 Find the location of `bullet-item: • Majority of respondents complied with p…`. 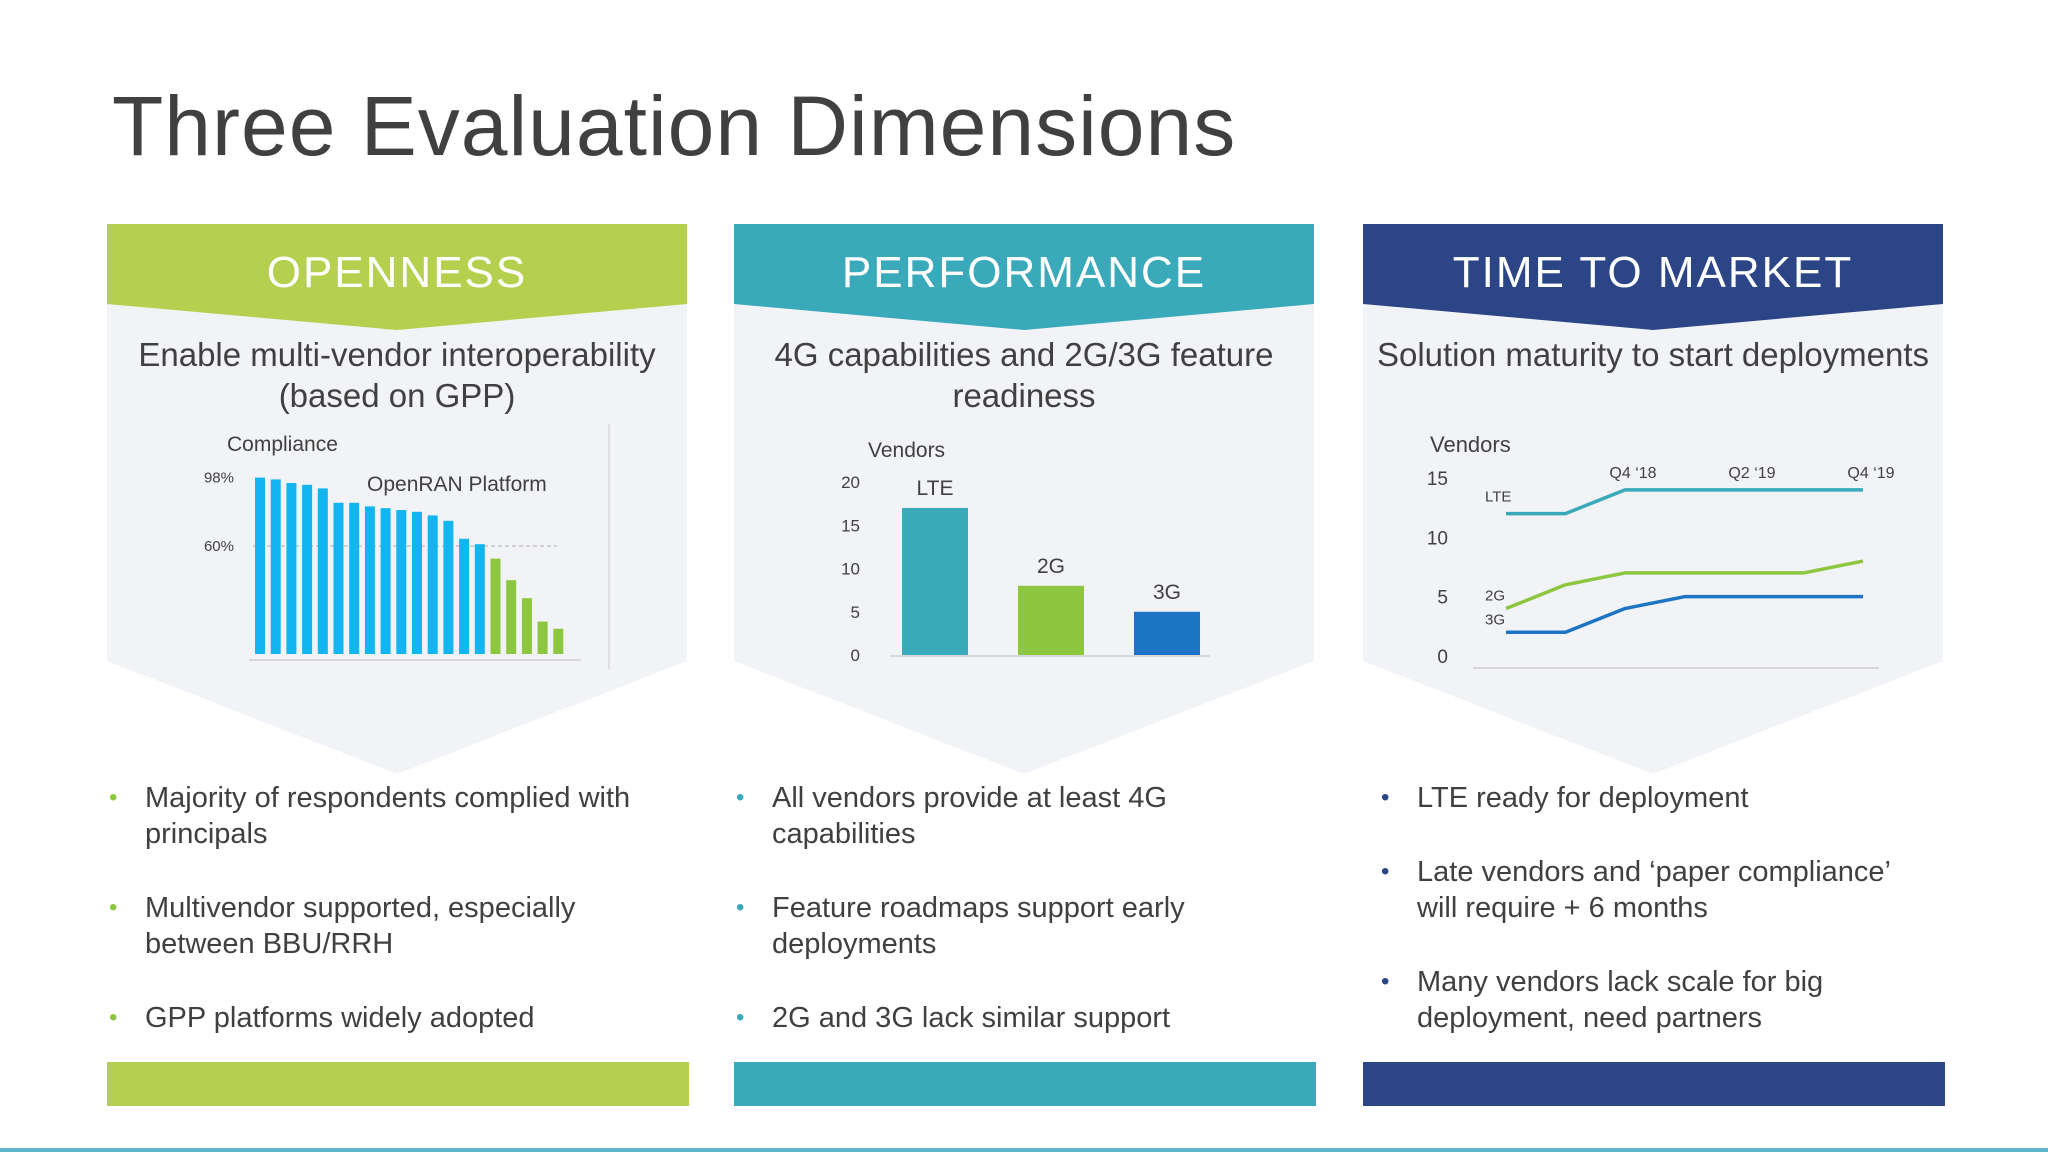

bullet-item: • Majority of respondents complied with p… is located at coordinates (387, 816).